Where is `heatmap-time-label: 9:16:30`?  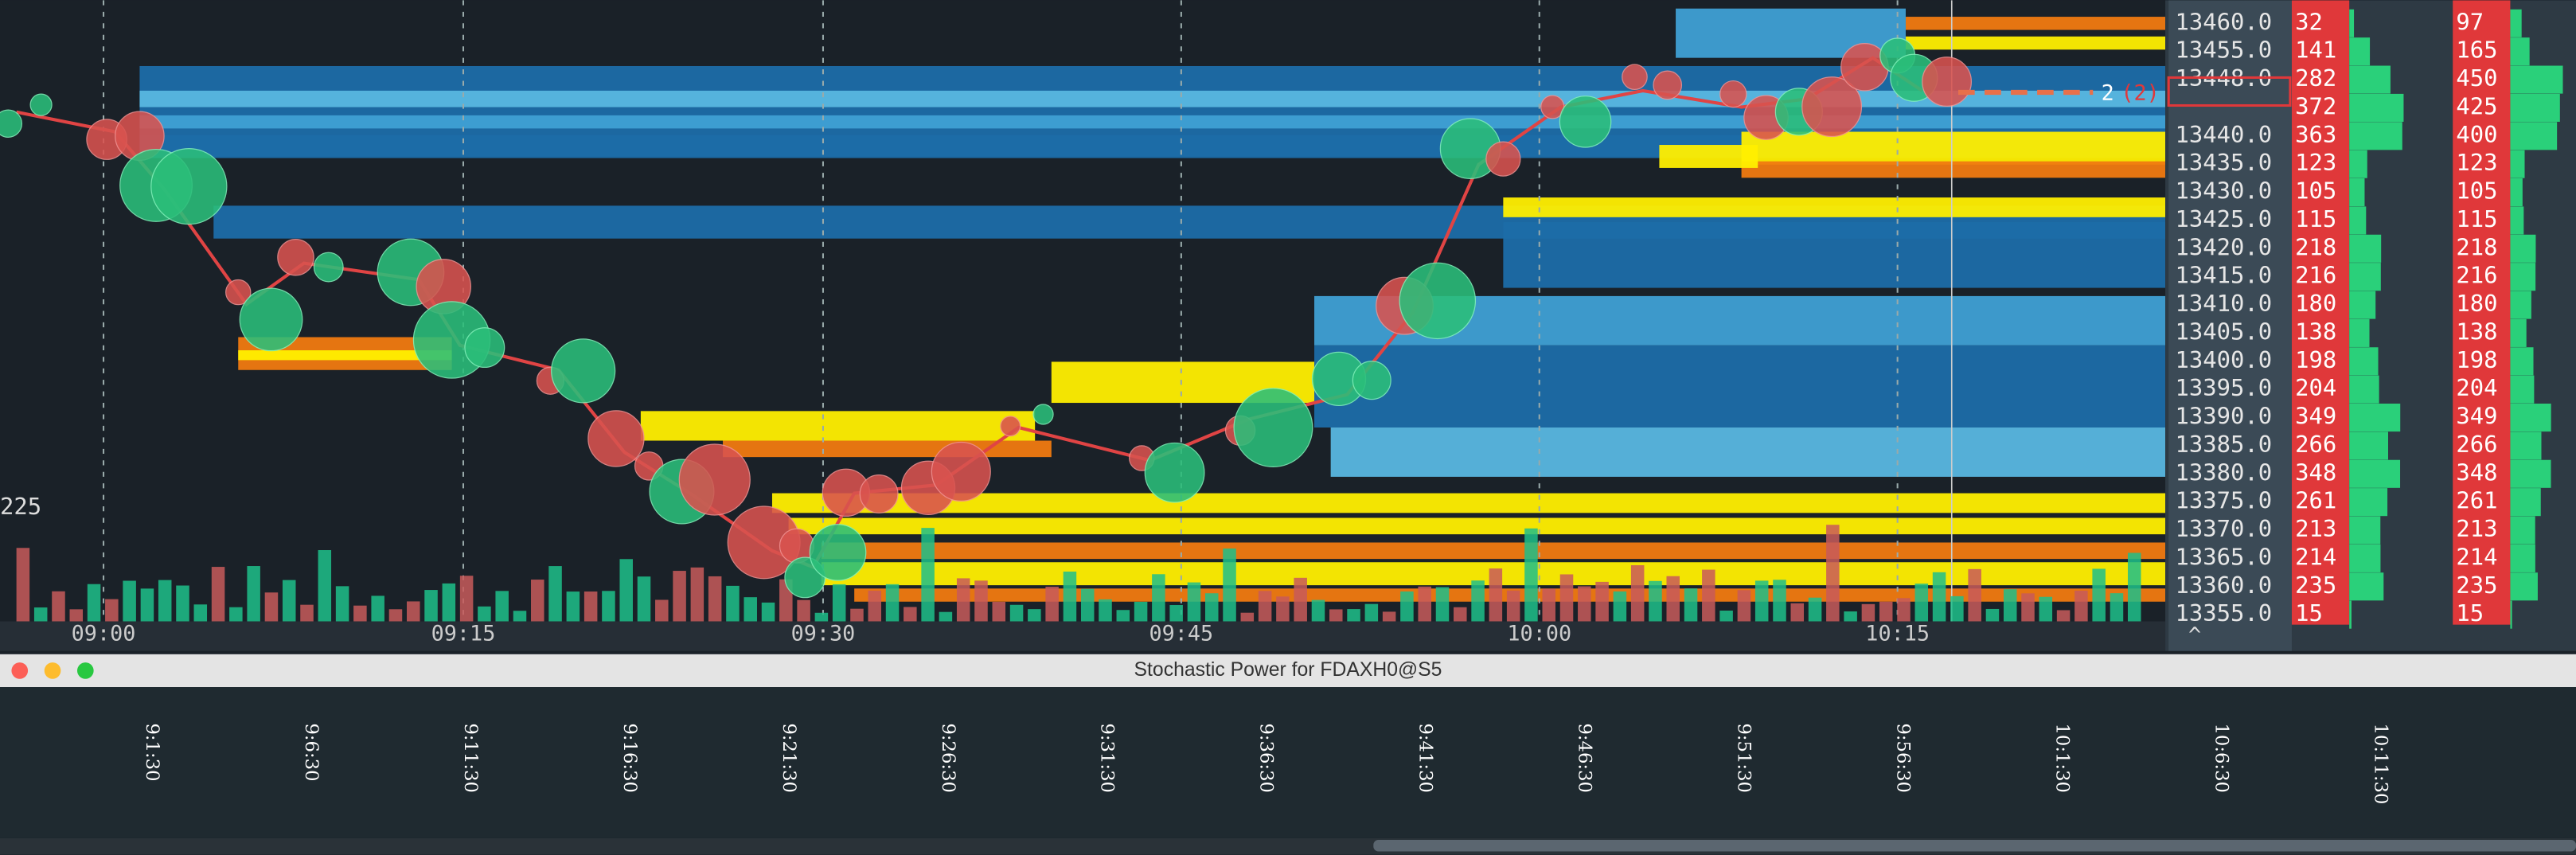
heatmap-time-label: 9:16:30 is located at coordinates (629, 757).